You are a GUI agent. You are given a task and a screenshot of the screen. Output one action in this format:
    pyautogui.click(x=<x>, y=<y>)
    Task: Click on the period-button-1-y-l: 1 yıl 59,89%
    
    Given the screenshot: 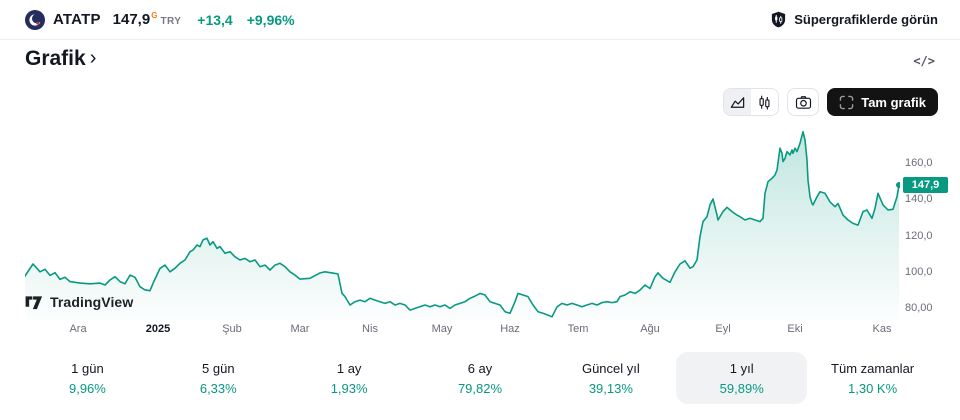 What is the action you would take?
    pyautogui.click(x=742, y=378)
    